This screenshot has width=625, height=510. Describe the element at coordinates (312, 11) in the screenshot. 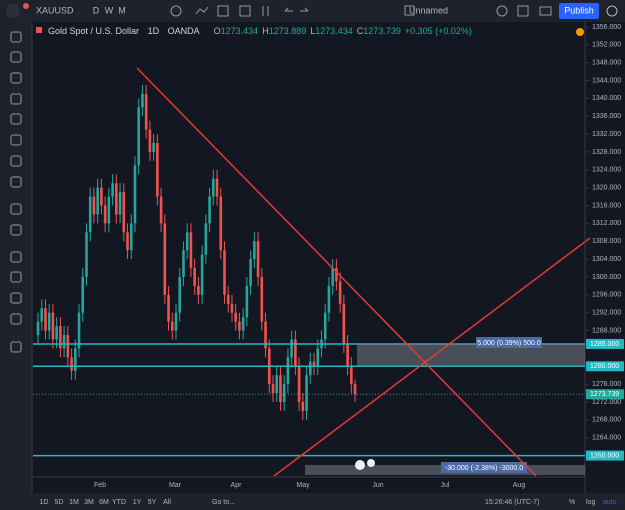

I see `top-toolbar` at that location.